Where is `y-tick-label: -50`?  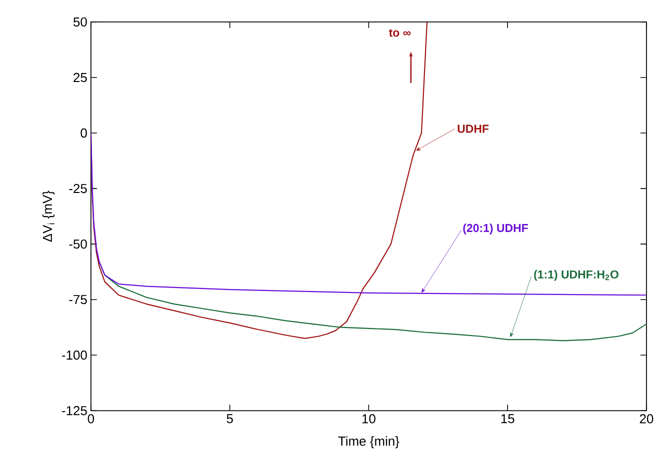
y-tick-label: -50 is located at coordinates (78, 244).